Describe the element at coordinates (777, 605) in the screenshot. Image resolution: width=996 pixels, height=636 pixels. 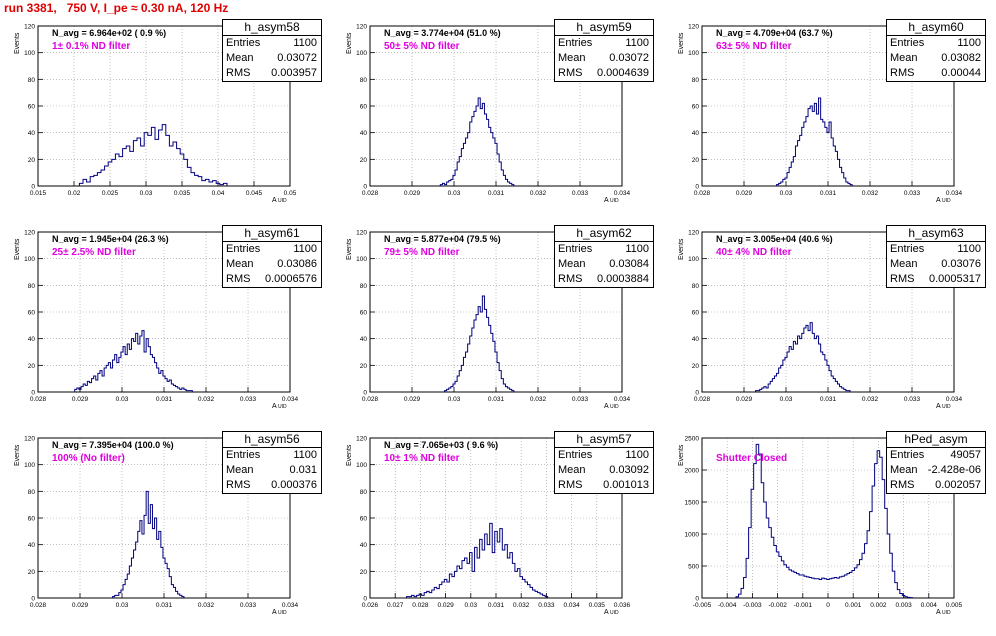
I see `x-tick-label: -0.002` at that location.